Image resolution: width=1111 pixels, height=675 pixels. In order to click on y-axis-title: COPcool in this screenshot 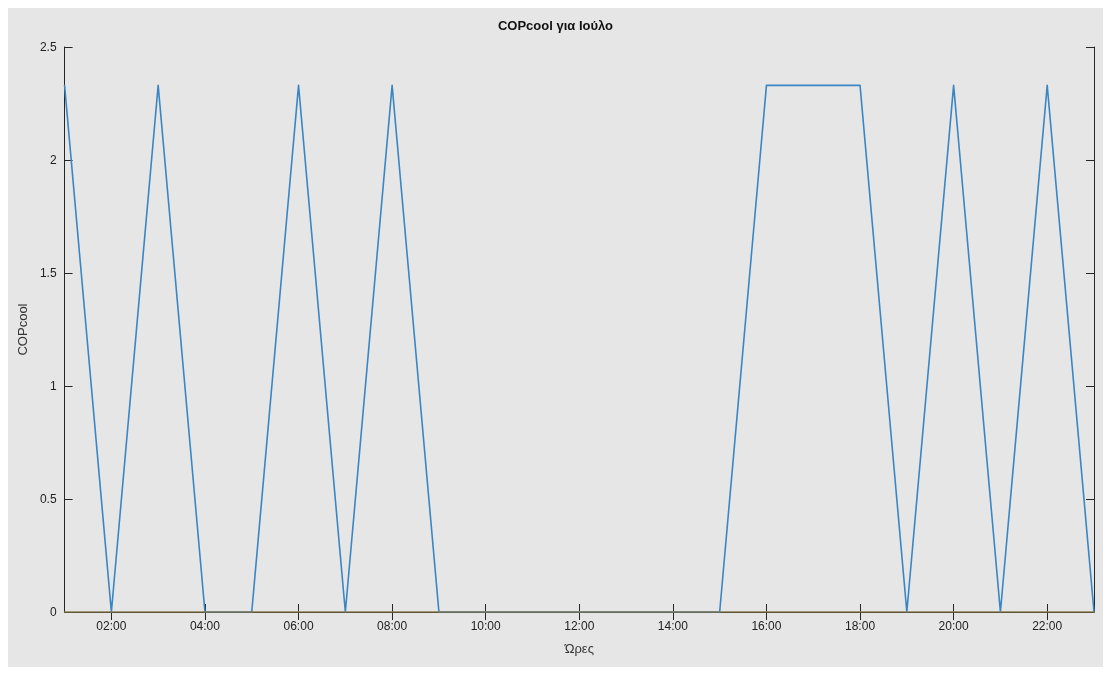, I will do `click(22, 329)`.